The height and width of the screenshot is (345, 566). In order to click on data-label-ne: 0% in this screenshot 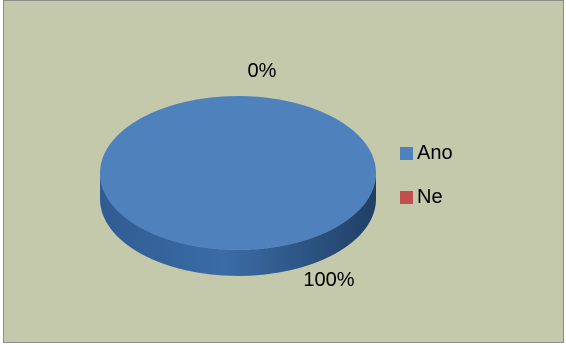, I will do `click(262, 71)`.